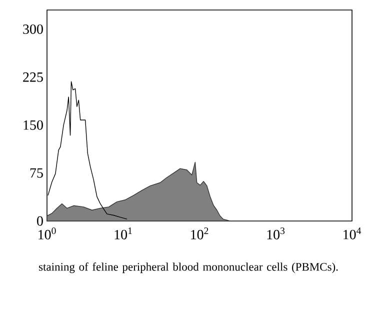 The image size is (377, 321). I want to click on text: staining of feline peripheral blood mononuclear cells (PBMCs)., so click(188, 268).